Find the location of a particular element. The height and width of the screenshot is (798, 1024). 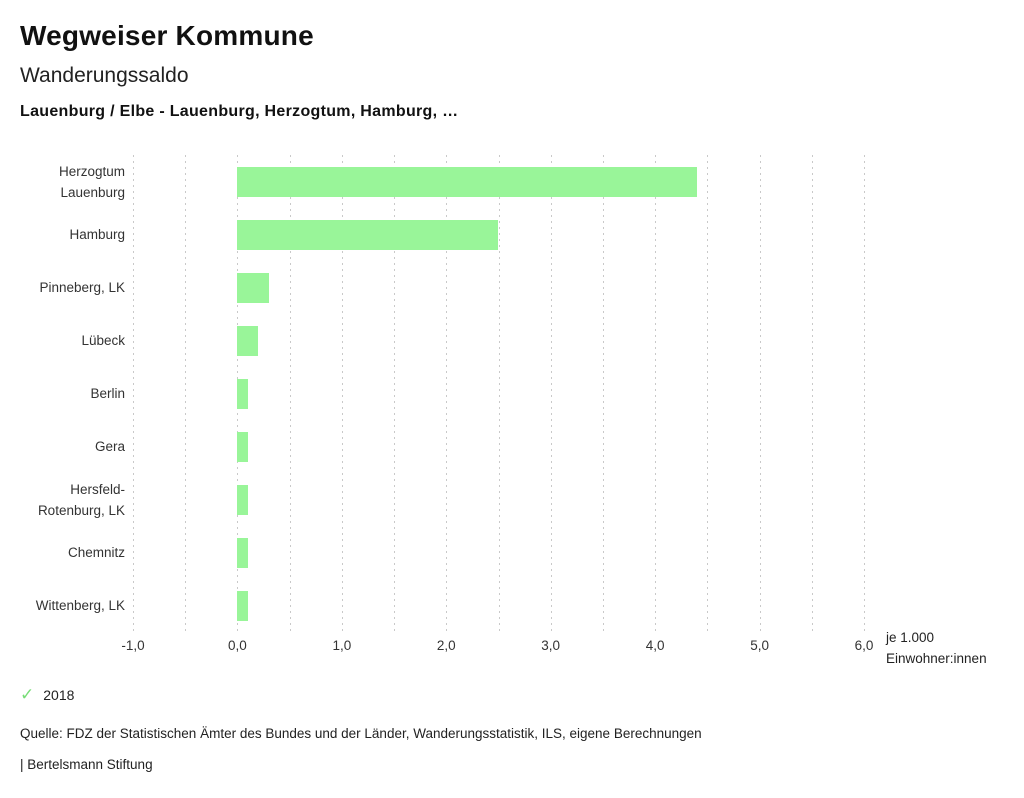

category-label: Chemnitz is located at coordinates (96, 552).